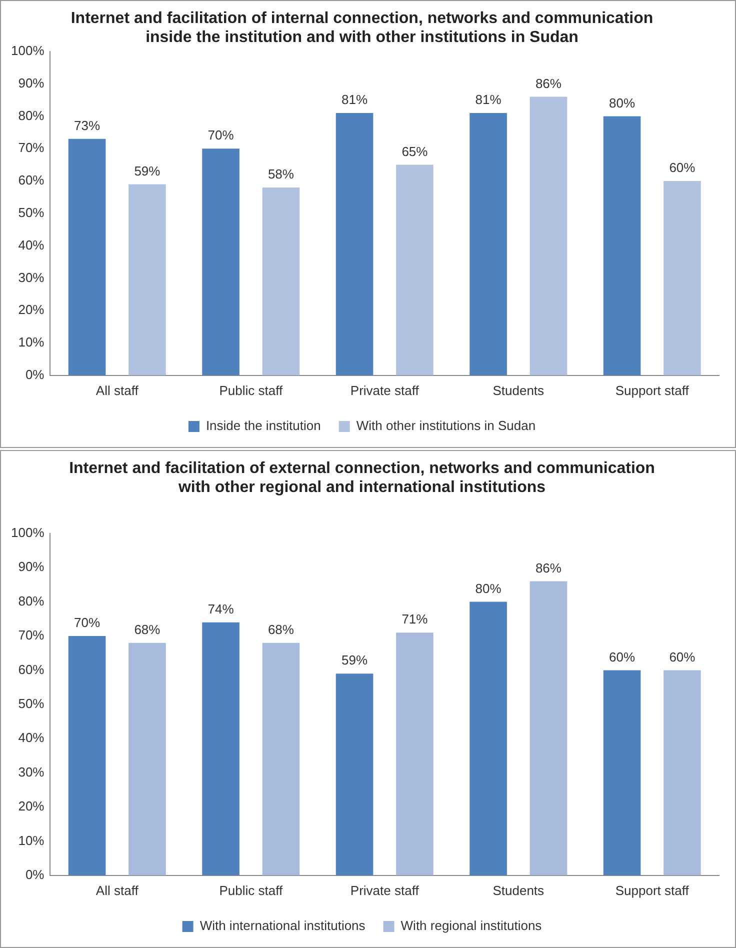  What do you see at coordinates (87, 125) in the screenshot?
I see `data-label: 73%` at bounding box center [87, 125].